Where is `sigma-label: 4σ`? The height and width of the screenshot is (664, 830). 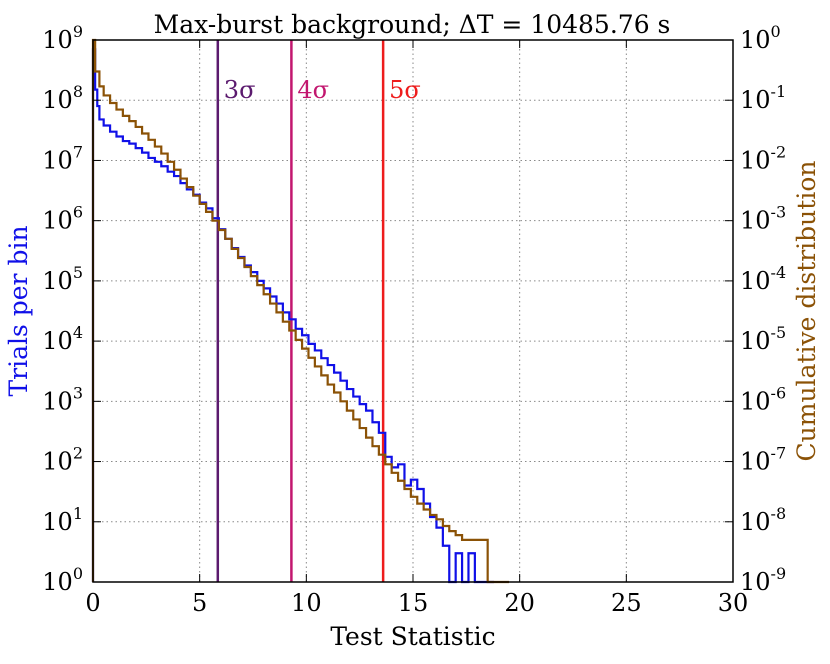 sigma-label: 4σ is located at coordinates (313, 90).